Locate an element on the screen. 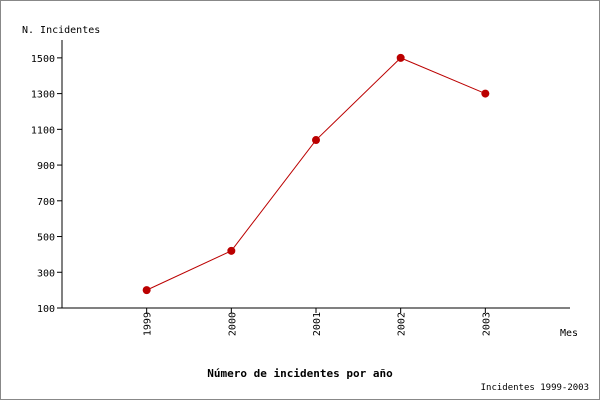 This screenshot has width=600, height=400. y-tick-label: 1300 is located at coordinates (43, 95).